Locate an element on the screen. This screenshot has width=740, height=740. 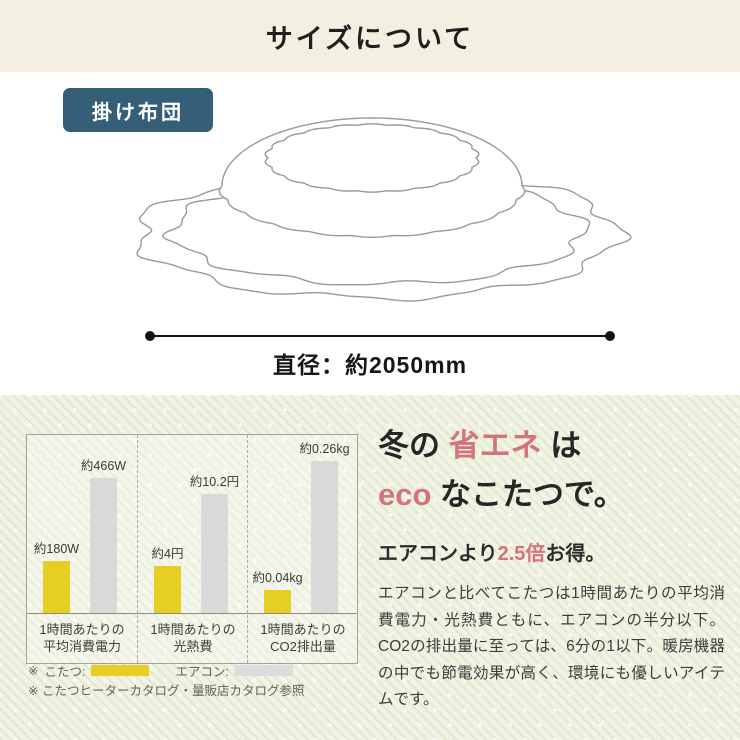
comforter-badge: 掛け布団 is located at coordinates (138, 110).